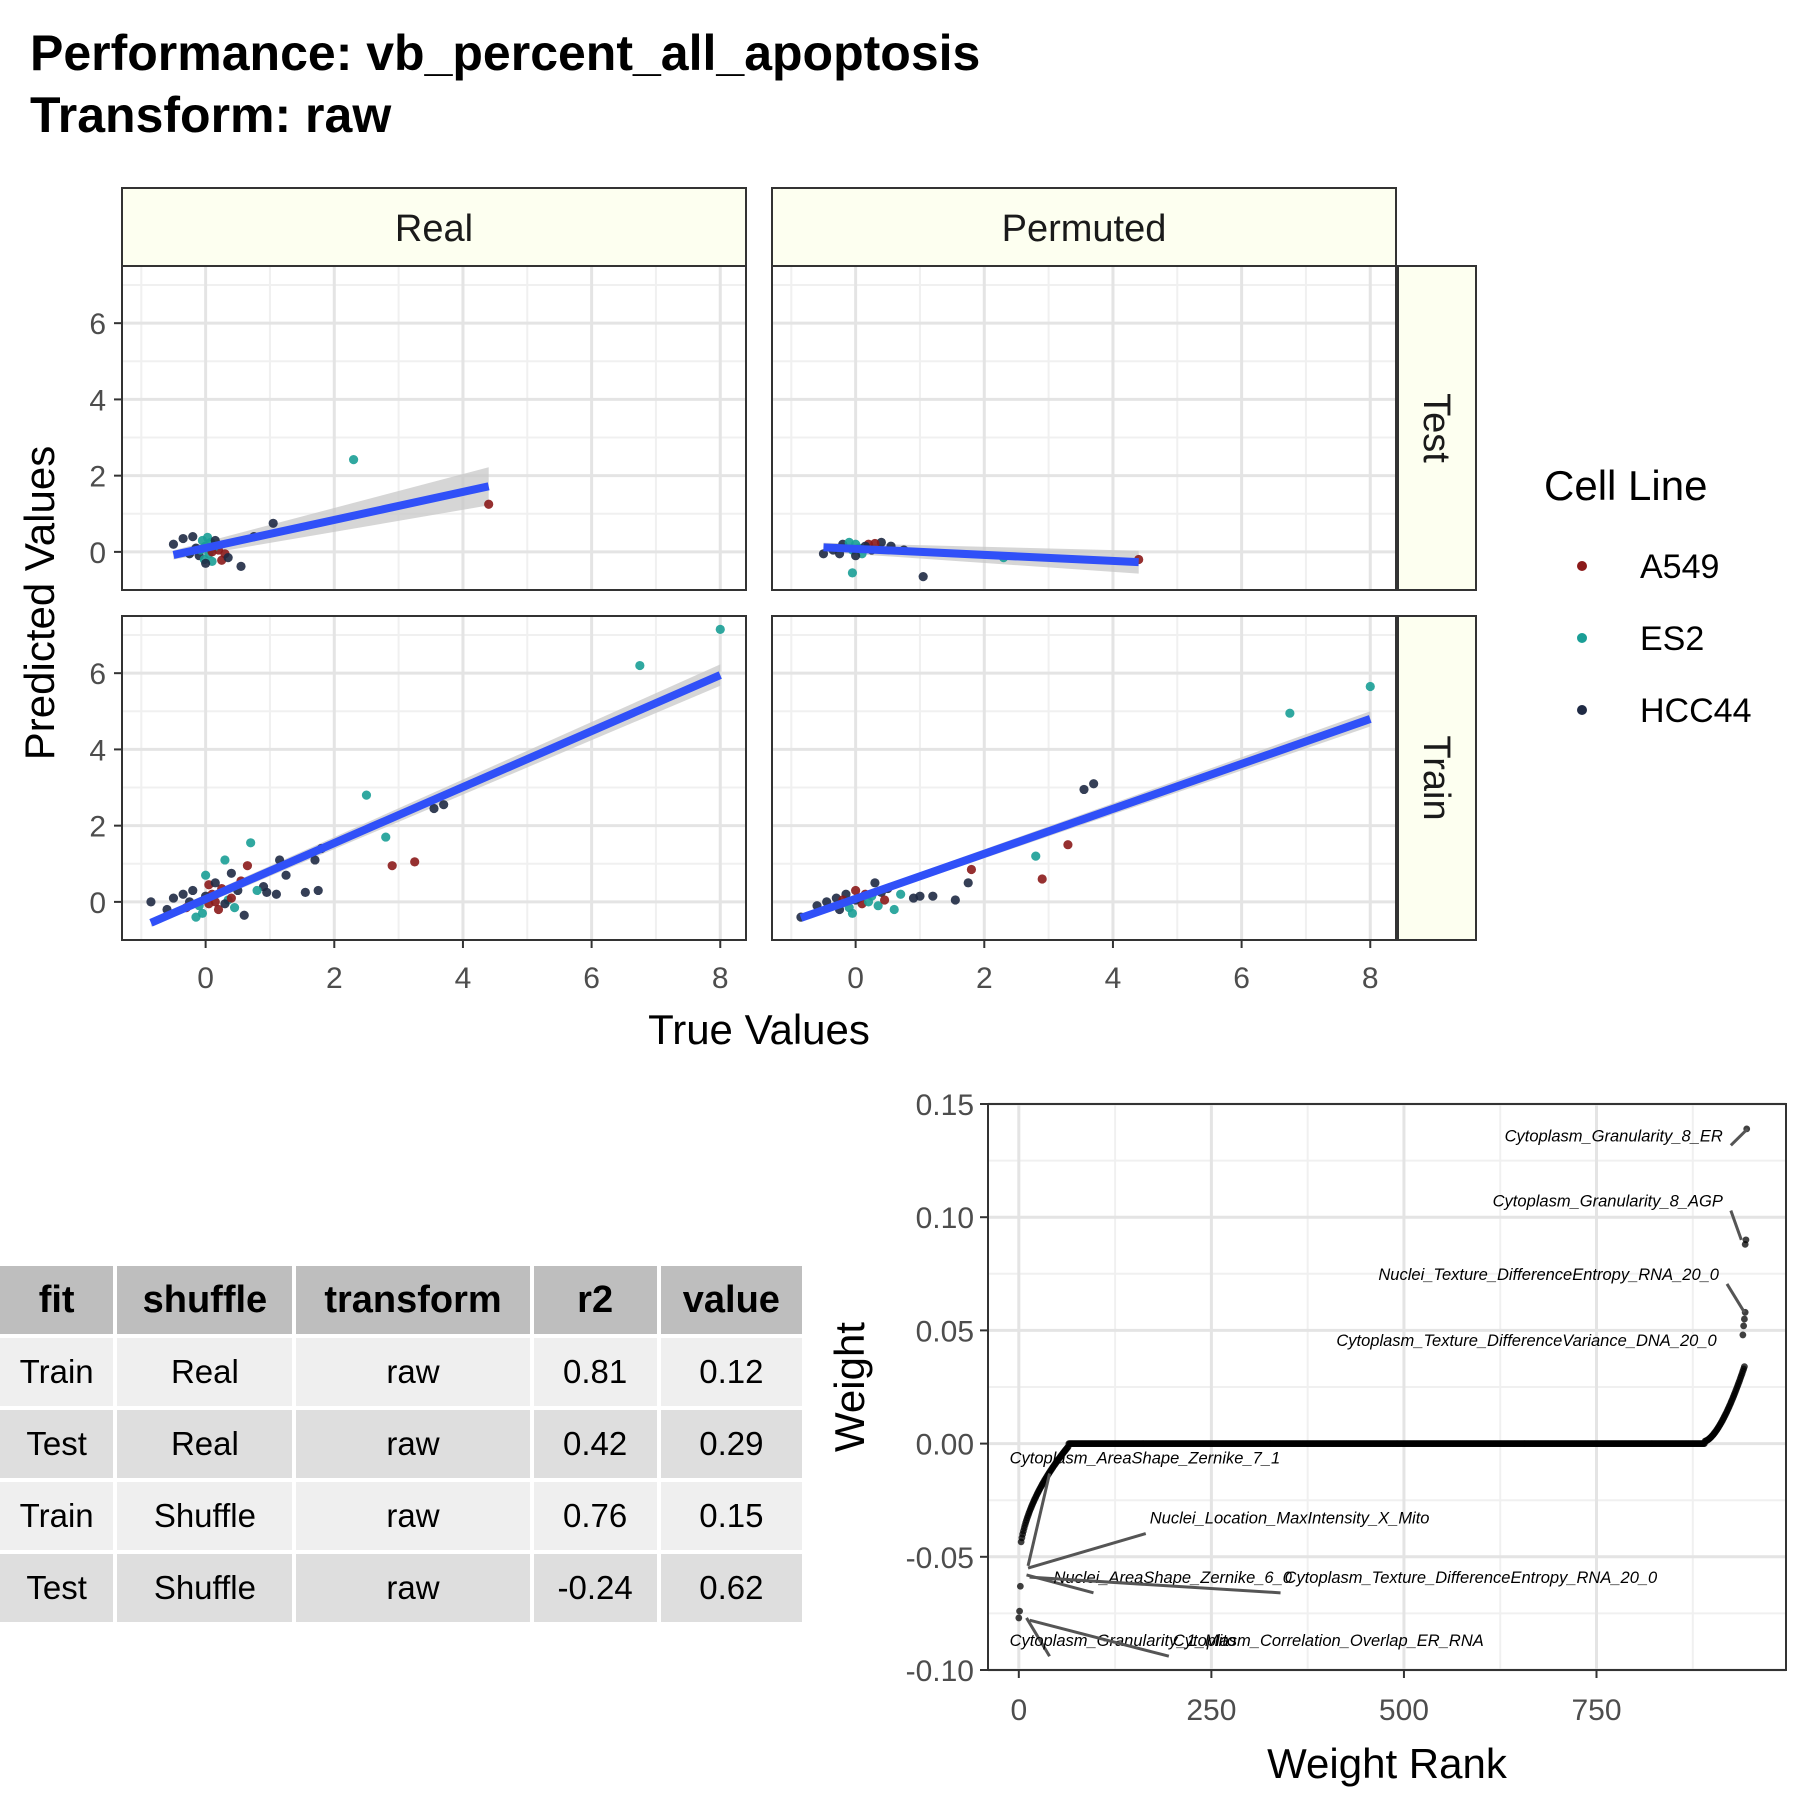 The height and width of the screenshot is (1800, 1800). Describe the element at coordinates (434, 229) in the screenshot. I see `column-strip-label: Real` at that location.